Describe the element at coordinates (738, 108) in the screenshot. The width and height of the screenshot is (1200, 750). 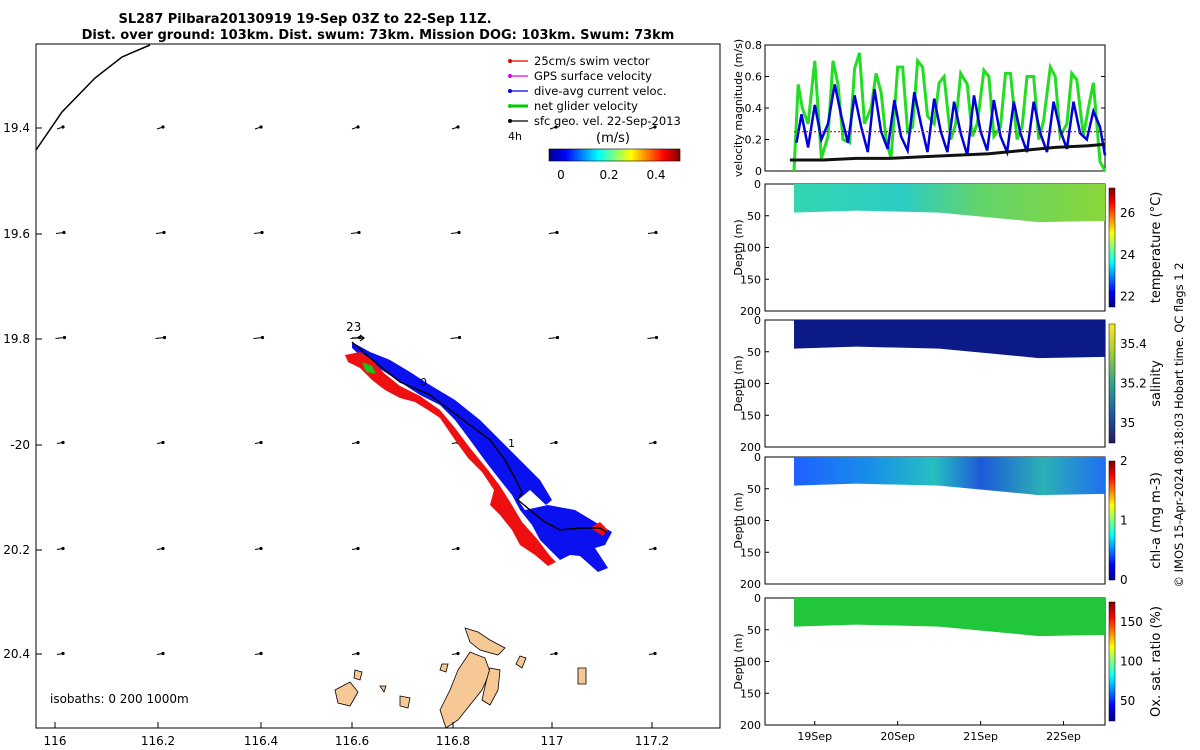
I see `velocity-ylabel: velocity magnitude (m/s)` at that location.